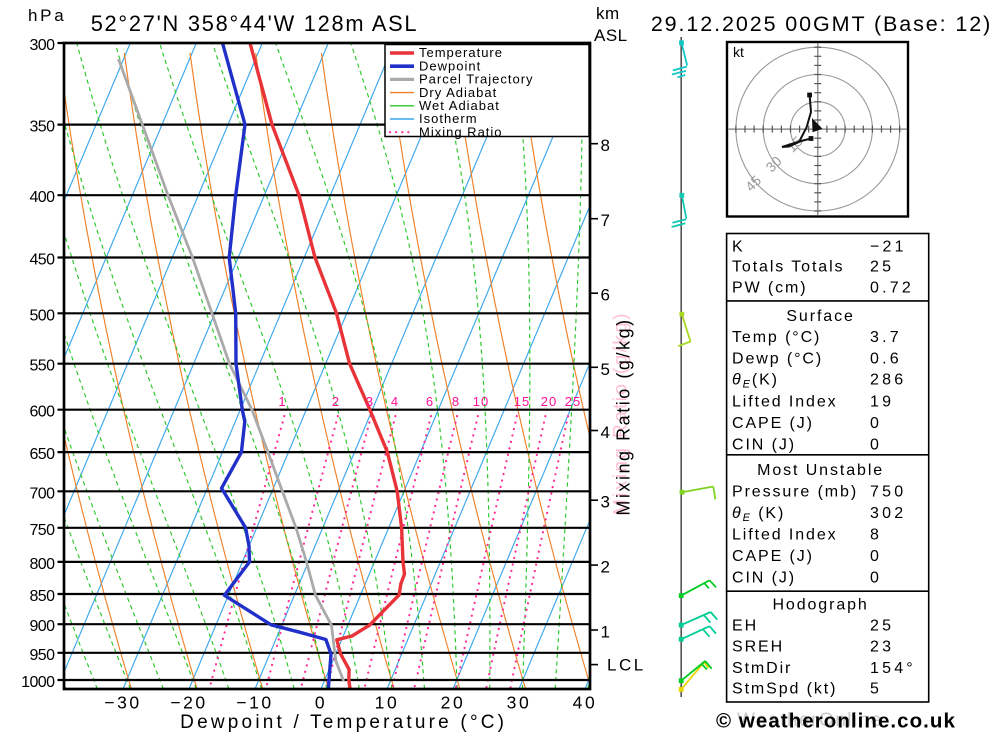  Describe the element at coordinates (784, 689) in the screenshot. I see `svg-text: StmSpd (kt)` at that location.